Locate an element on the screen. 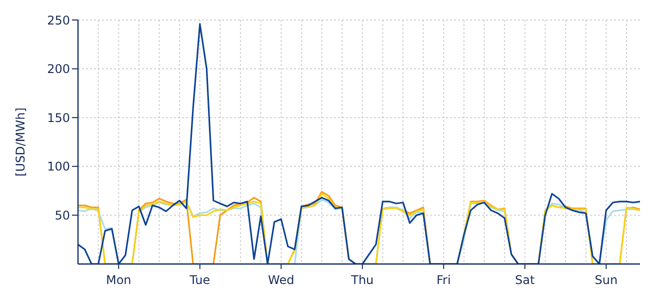 Image resolution: width=655 pixels, height=302 pixels. y-tick-label: 200 is located at coordinates (58, 69).